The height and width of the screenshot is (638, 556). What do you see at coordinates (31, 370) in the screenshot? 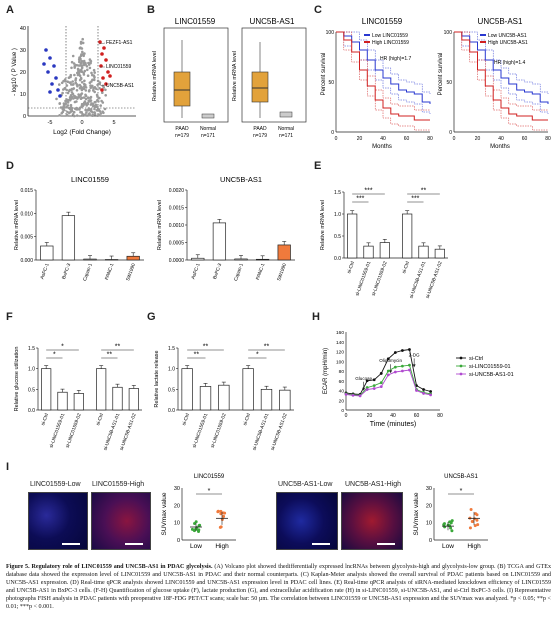
I see `y-tick-label: 1.0` at bounding box center [31, 370].